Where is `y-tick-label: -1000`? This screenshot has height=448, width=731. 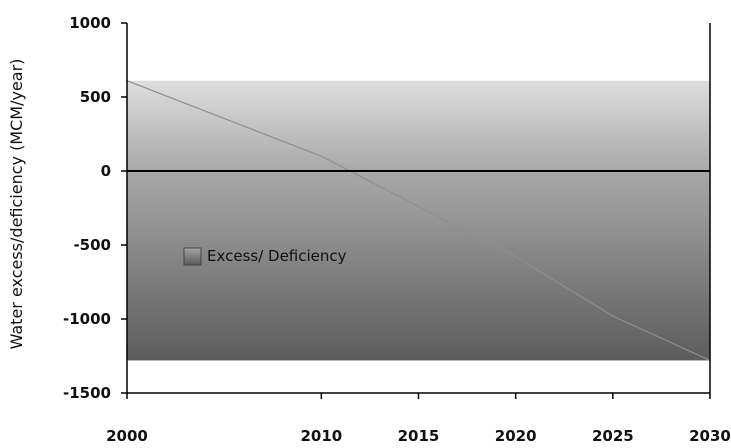 y-tick-label: -1000 is located at coordinates (87, 319).